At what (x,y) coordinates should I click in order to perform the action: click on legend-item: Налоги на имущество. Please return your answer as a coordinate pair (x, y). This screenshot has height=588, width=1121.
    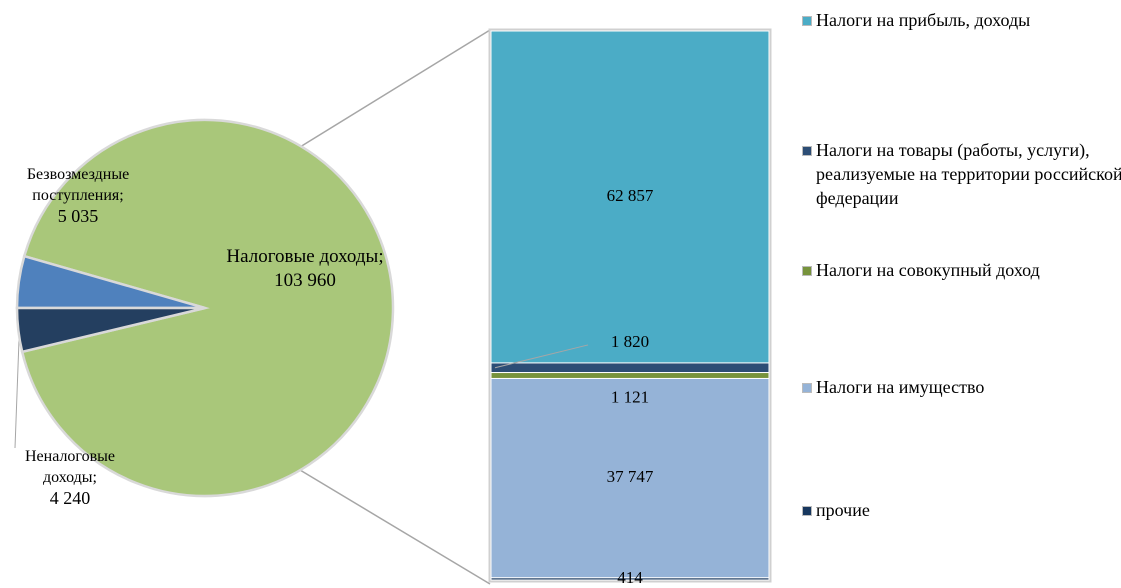
    Looking at the image, I should click on (960, 387).